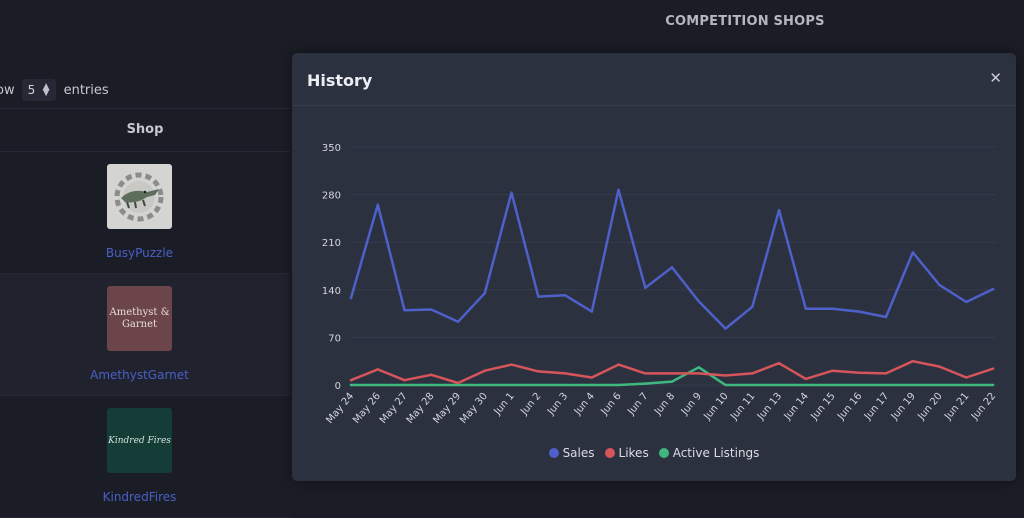 Image resolution: width=1024 pixels, height=518 pixels. What do you see at coordinates (86, 90) in the screenshot?
I see `entries-label: entries` at bounding box center [86, 90].